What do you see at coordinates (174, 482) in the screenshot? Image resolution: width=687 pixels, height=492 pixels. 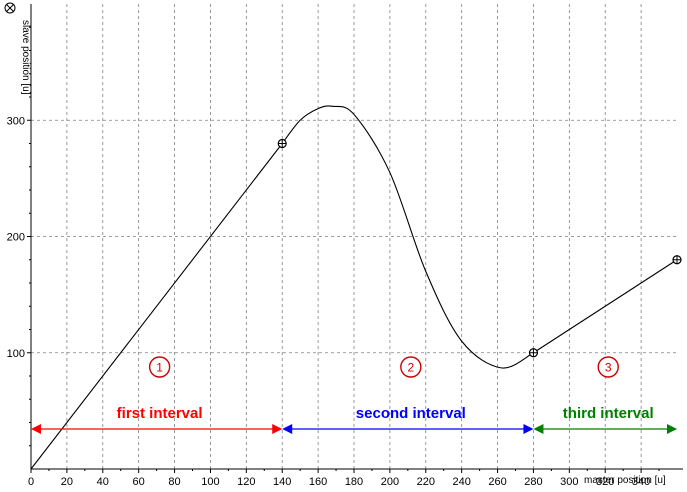 I see `x-tick-label: 80` at bounding box center [174, 482].